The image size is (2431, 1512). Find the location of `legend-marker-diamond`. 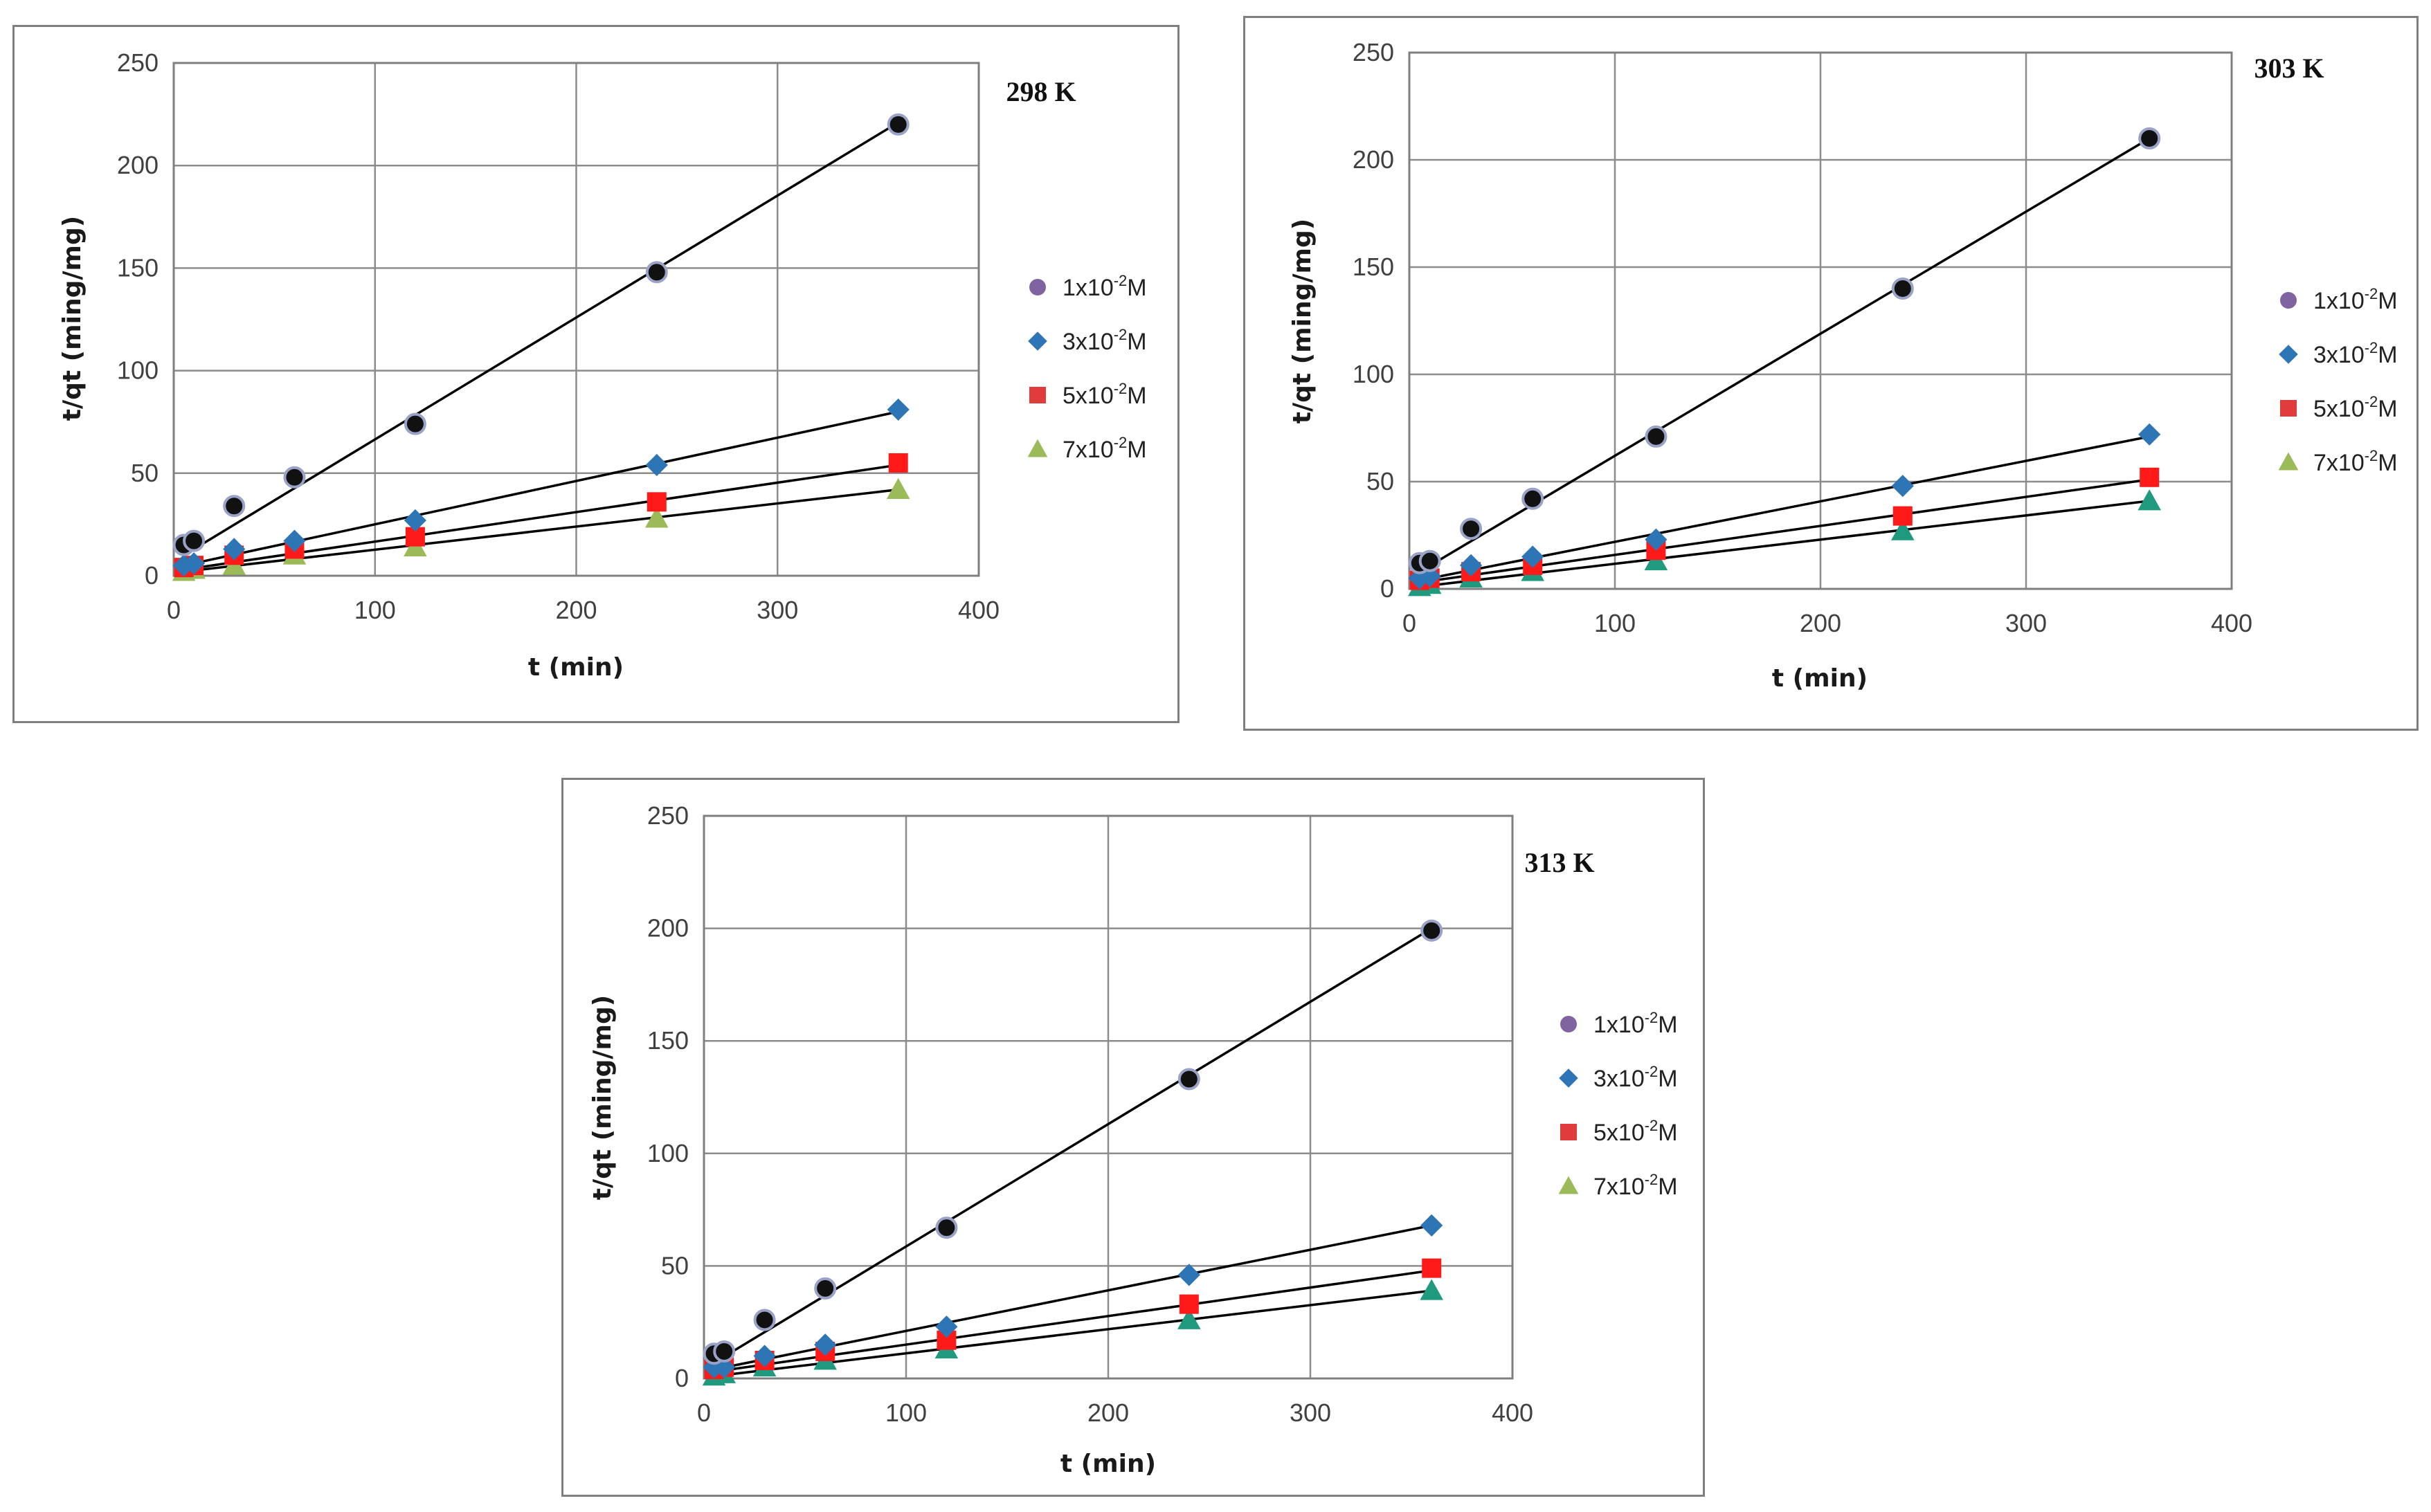

legend-marker-diamond is located at coordinates (1568, 1078).